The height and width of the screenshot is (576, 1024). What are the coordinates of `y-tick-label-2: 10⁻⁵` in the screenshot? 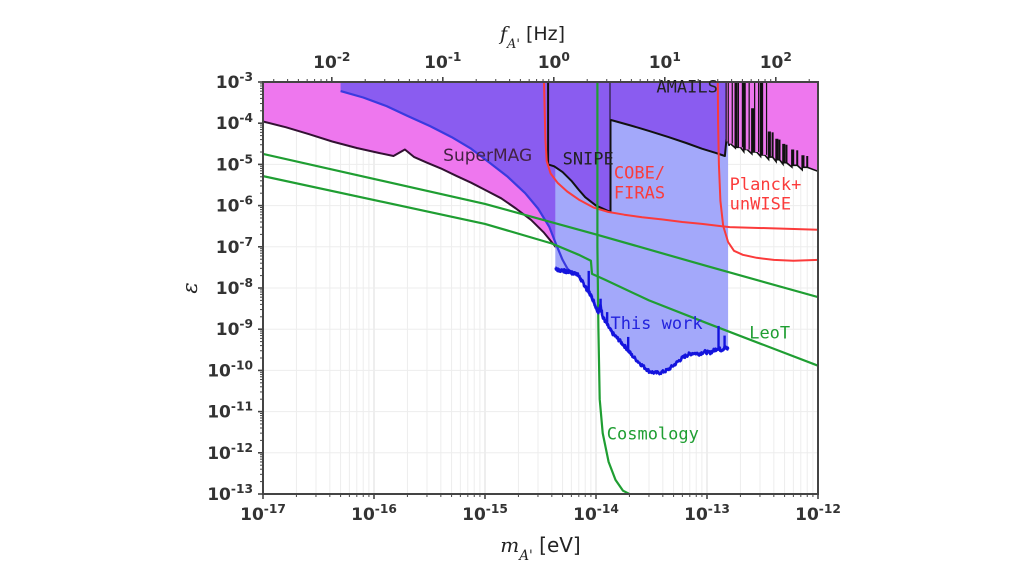 It's located at (234, 163).